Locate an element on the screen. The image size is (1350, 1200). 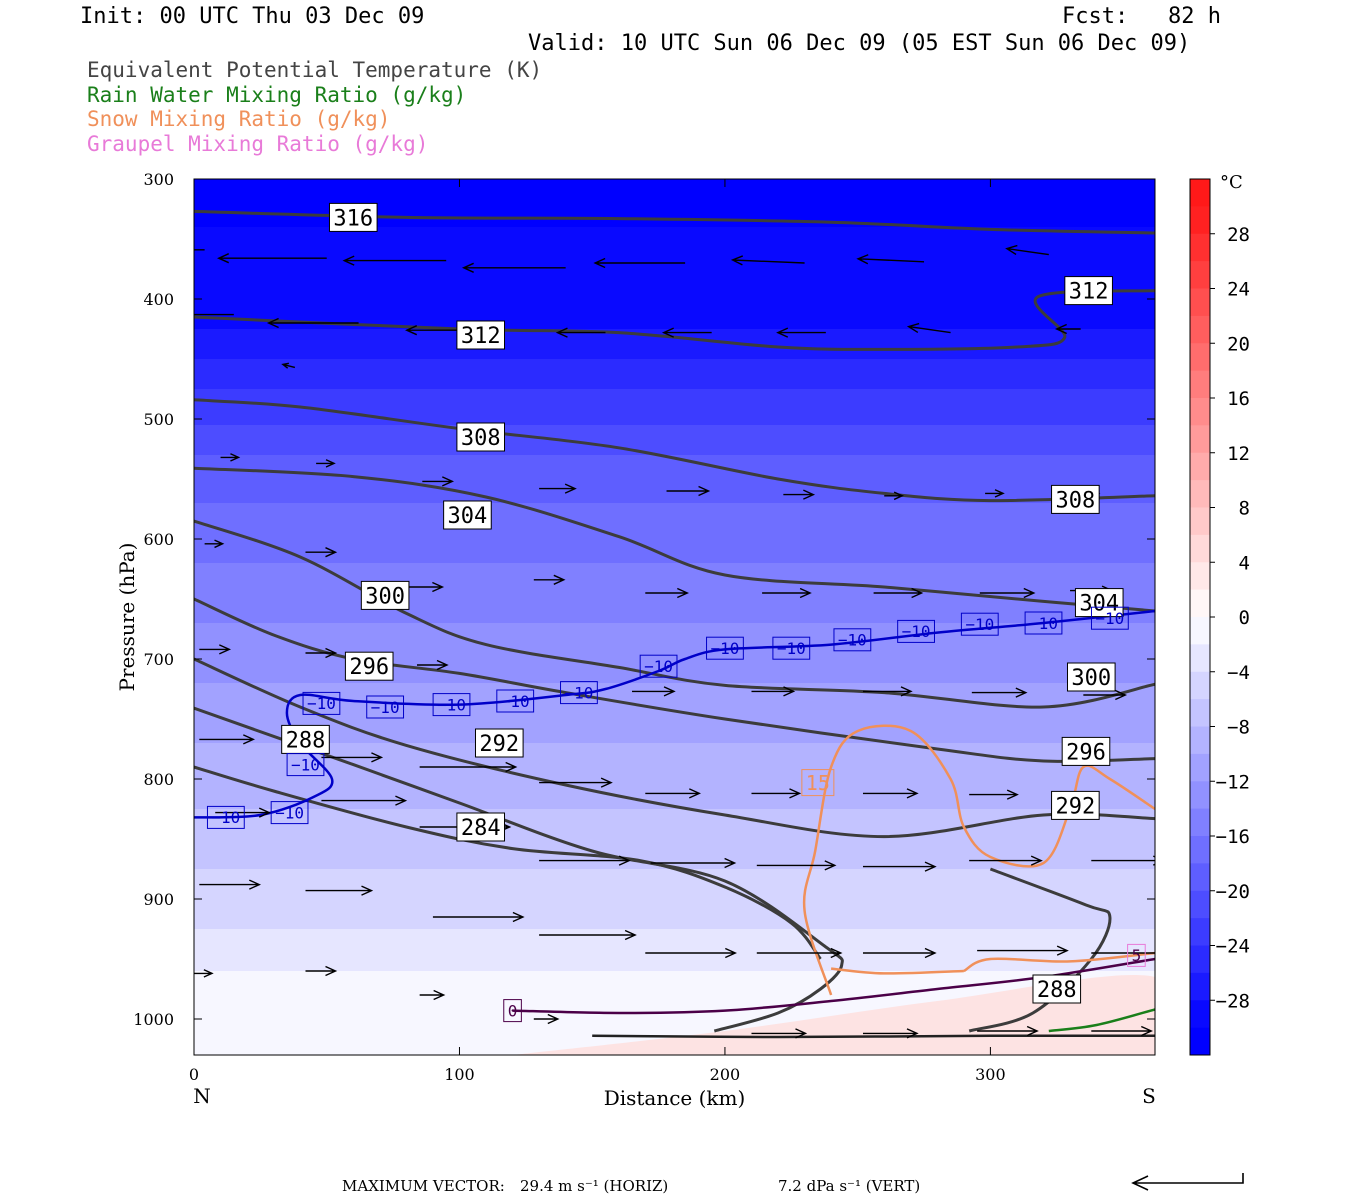
y-tick-label: 700 is located at coordinates (158, 659).